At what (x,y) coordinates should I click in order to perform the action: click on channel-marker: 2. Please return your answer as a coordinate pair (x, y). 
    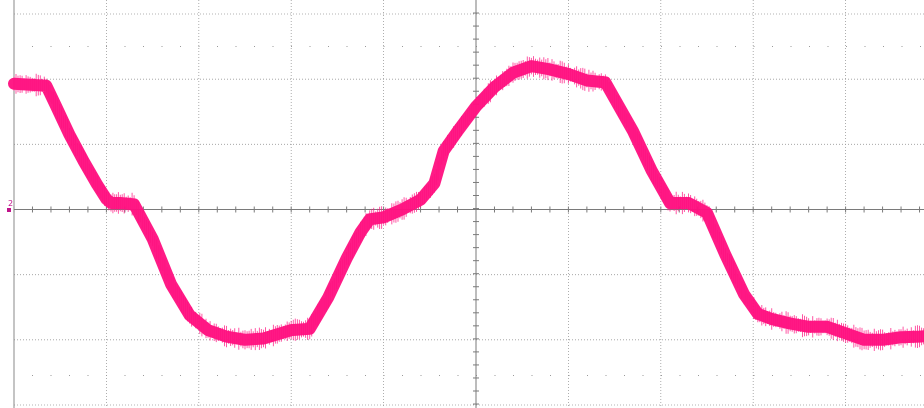
    Looking at the image, I should click on (10, 205).